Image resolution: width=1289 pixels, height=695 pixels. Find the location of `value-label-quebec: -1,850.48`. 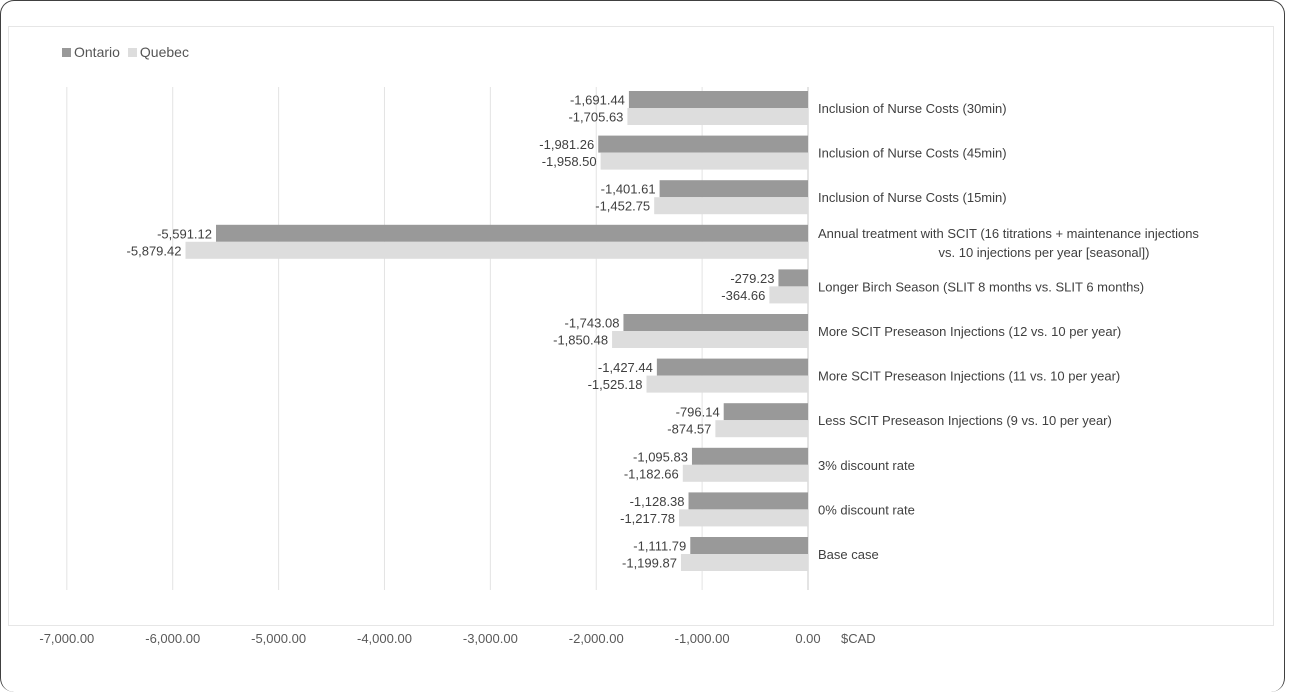

value-label-quebec: -1,850.48 is located at coordinates (580, 340).